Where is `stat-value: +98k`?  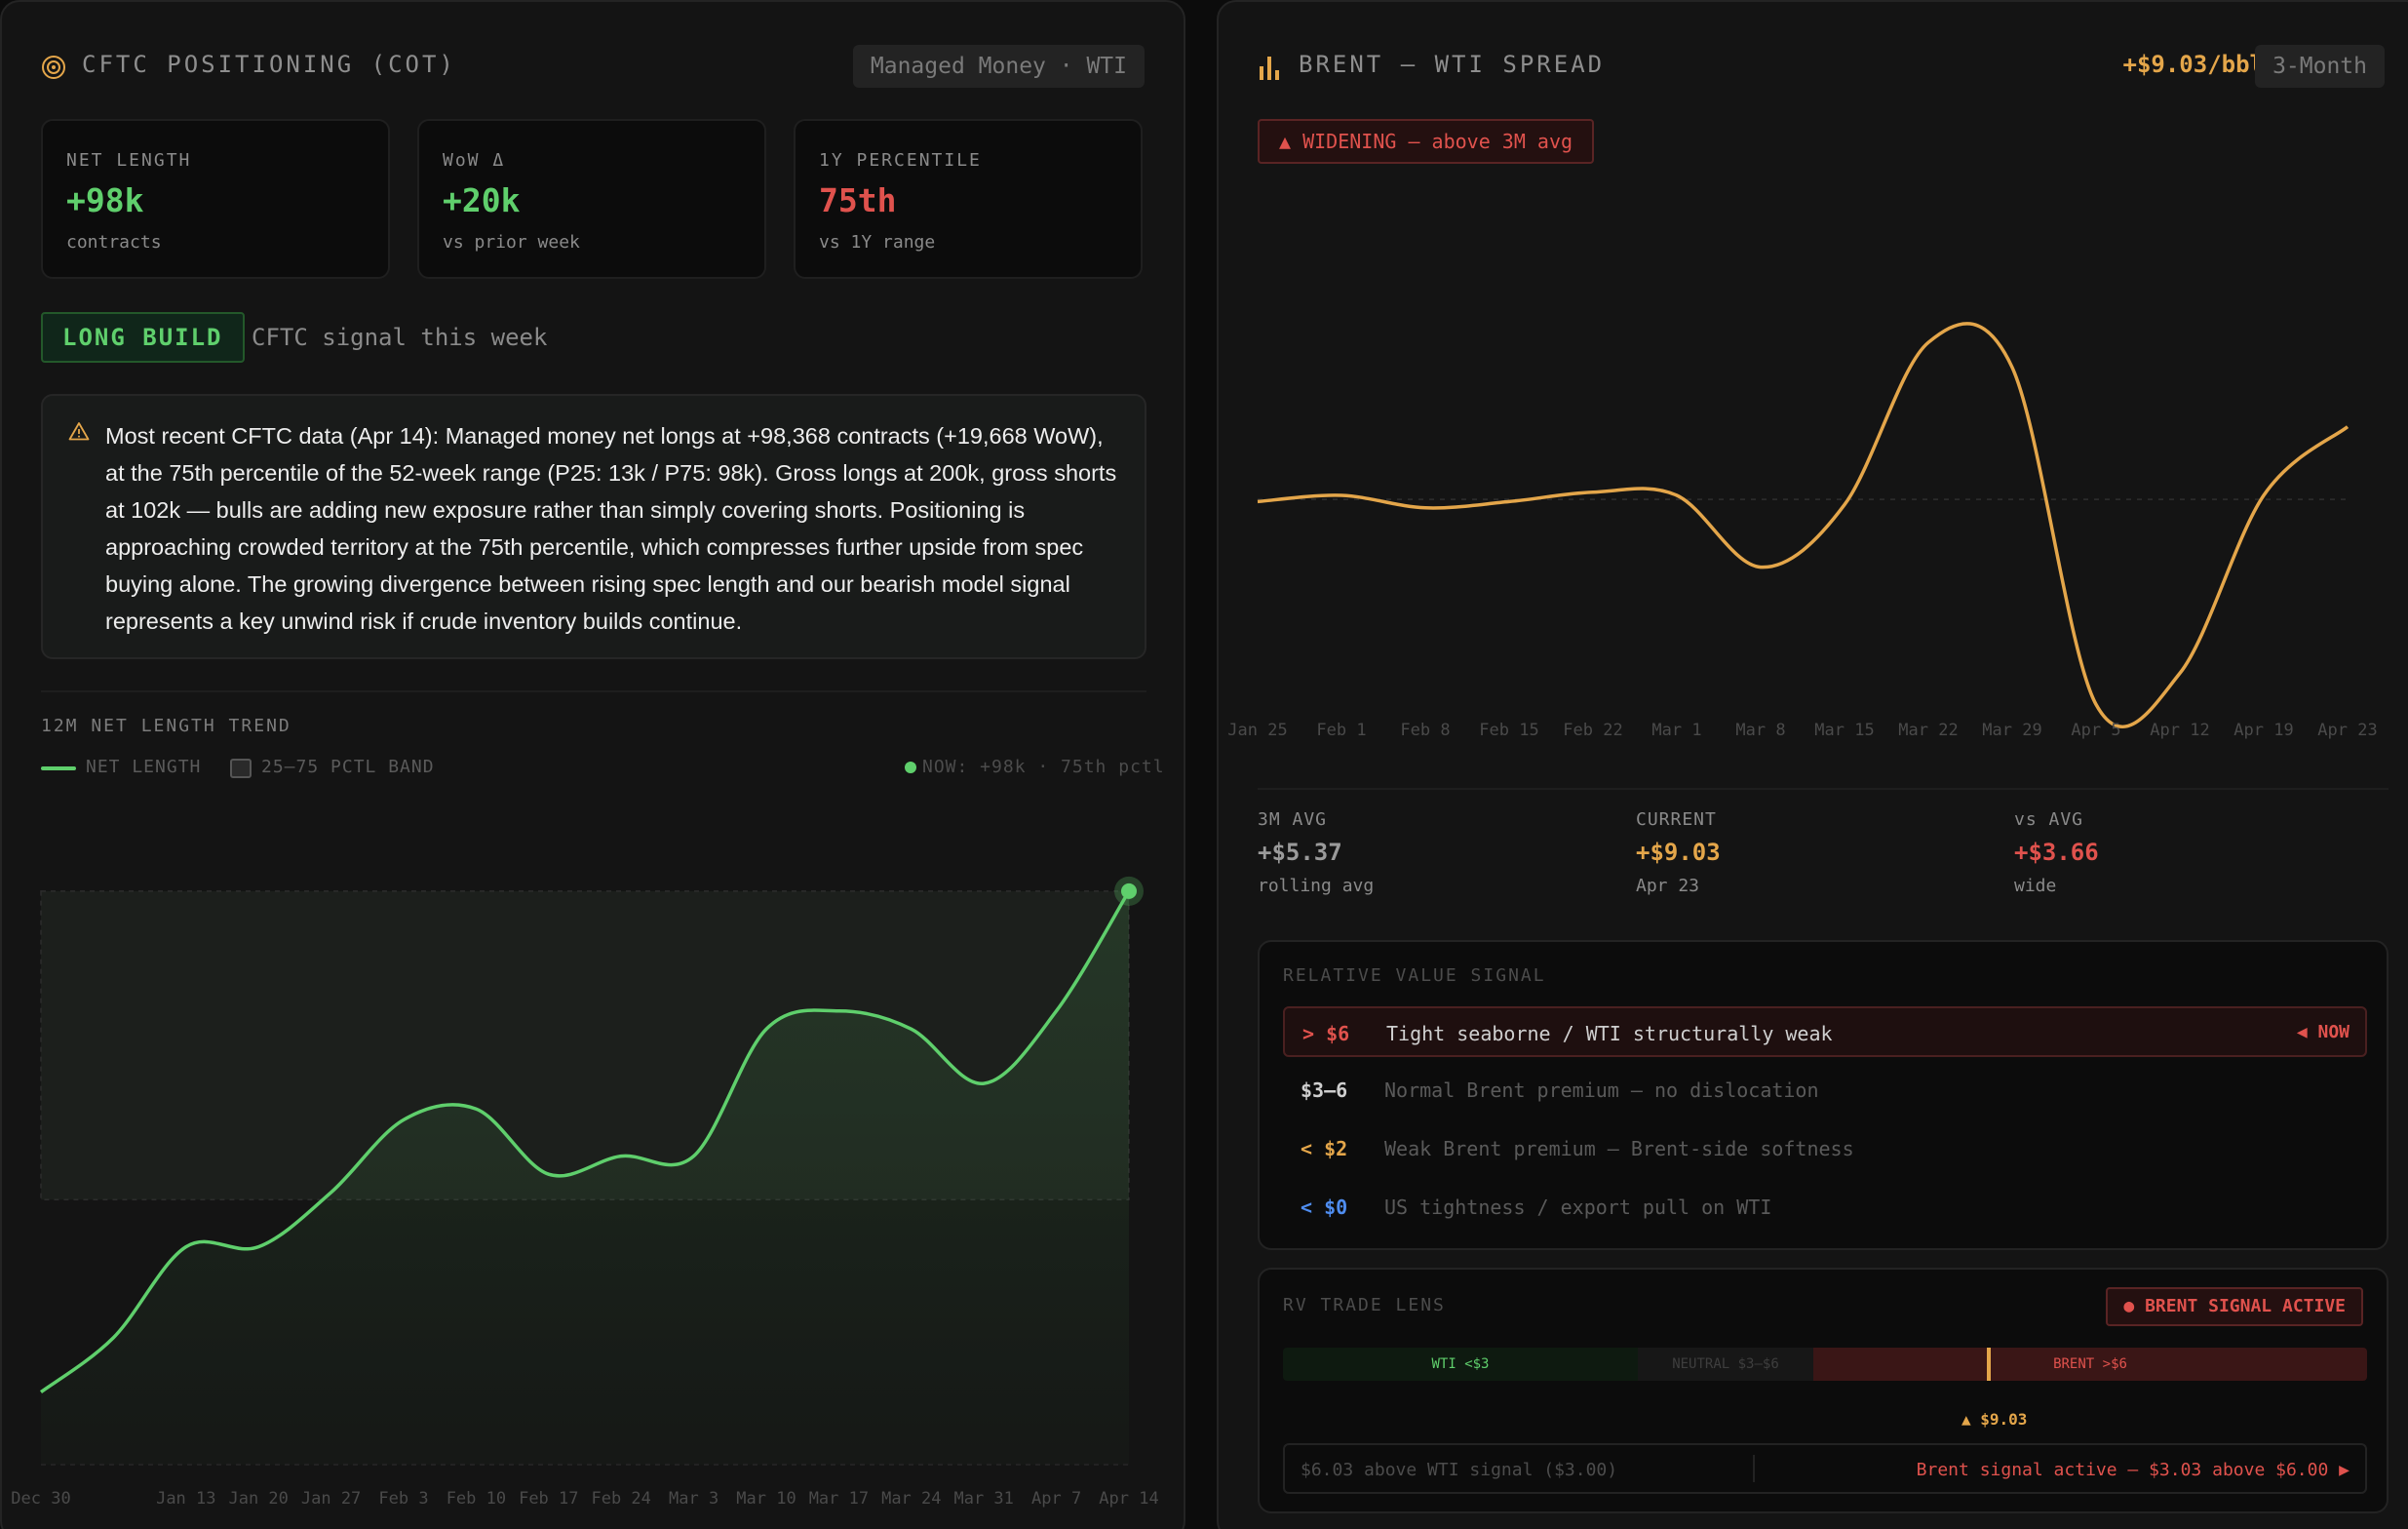
stat-value: +98k is located at coordinates (105, 200).